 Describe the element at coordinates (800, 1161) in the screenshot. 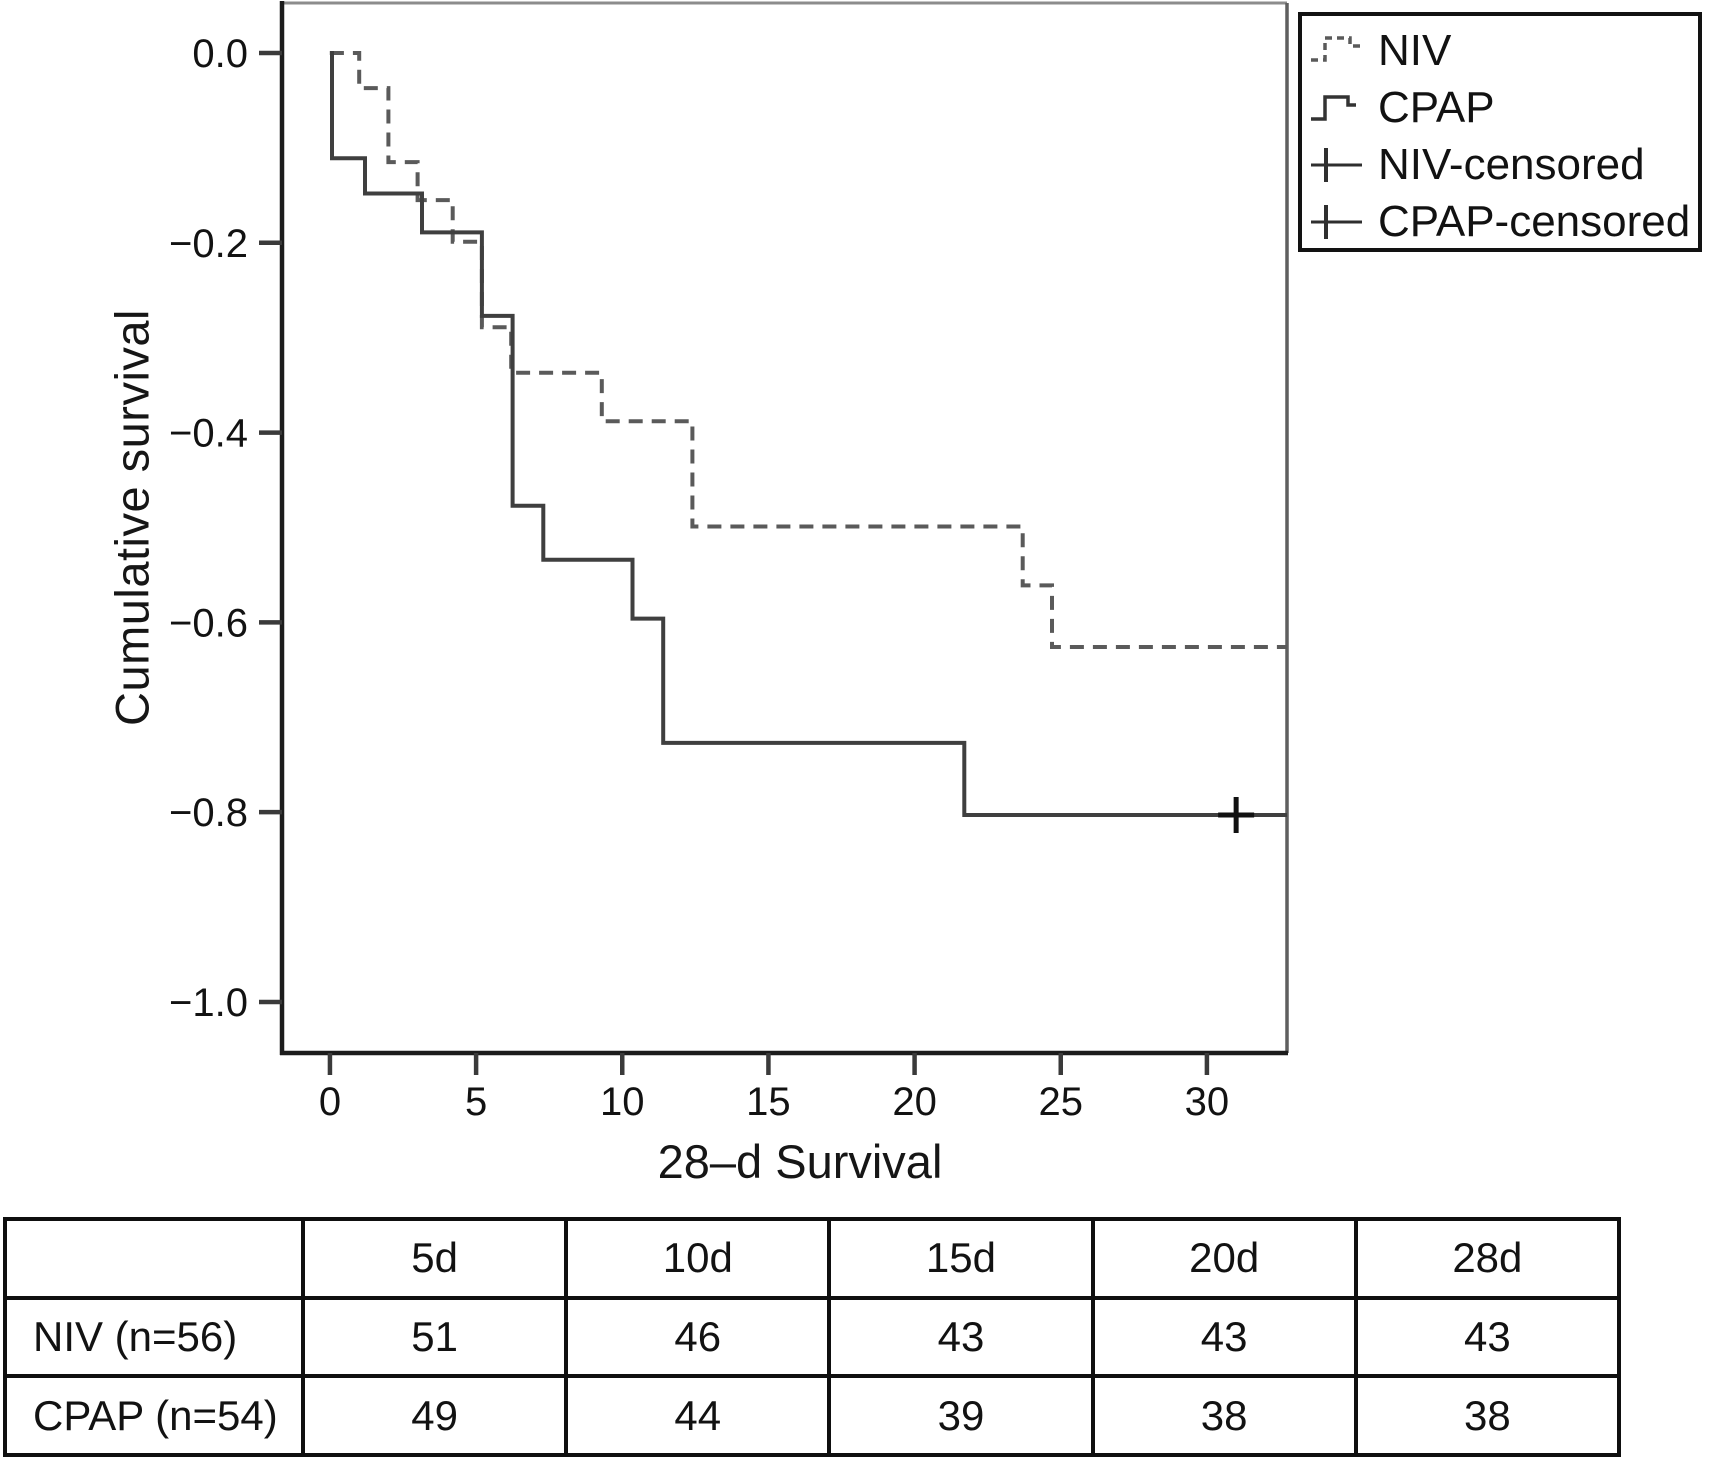

I see `x-axis-title: 28–d Survival` at that location.